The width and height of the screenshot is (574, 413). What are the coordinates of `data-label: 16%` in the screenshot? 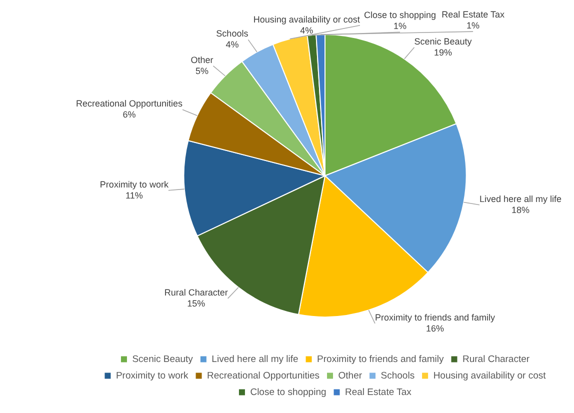 It's located at (435, 328).